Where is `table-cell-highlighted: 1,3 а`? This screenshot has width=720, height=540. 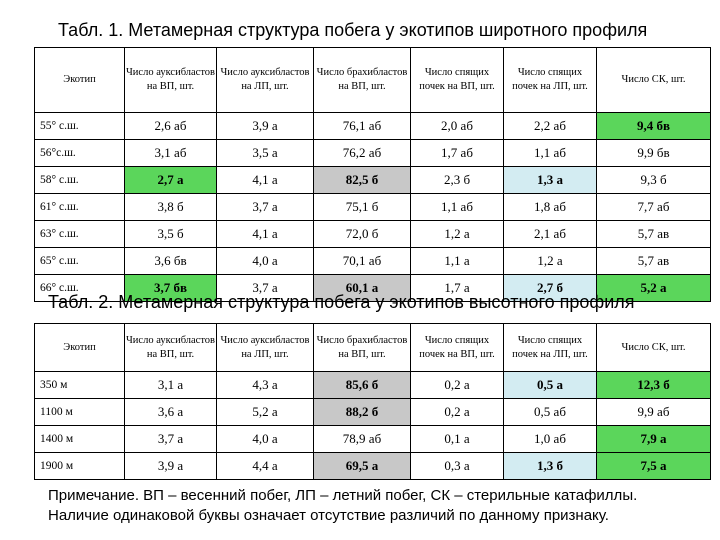
table-cell-highlighted: 1,3 а is located at coordinates (550, 180).